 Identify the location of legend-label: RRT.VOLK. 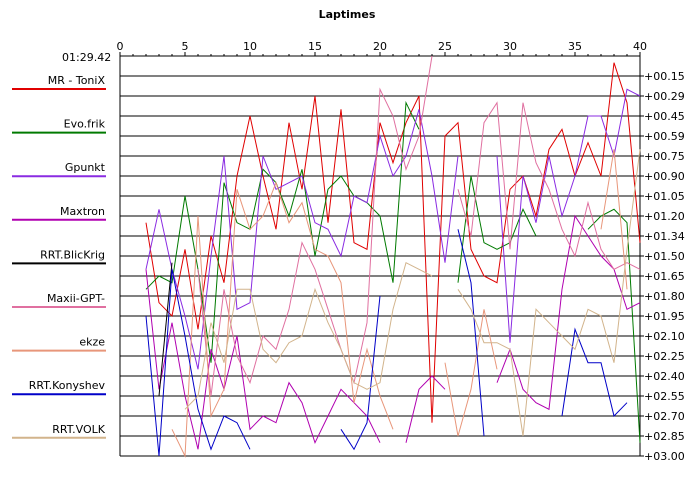
(79, 429).